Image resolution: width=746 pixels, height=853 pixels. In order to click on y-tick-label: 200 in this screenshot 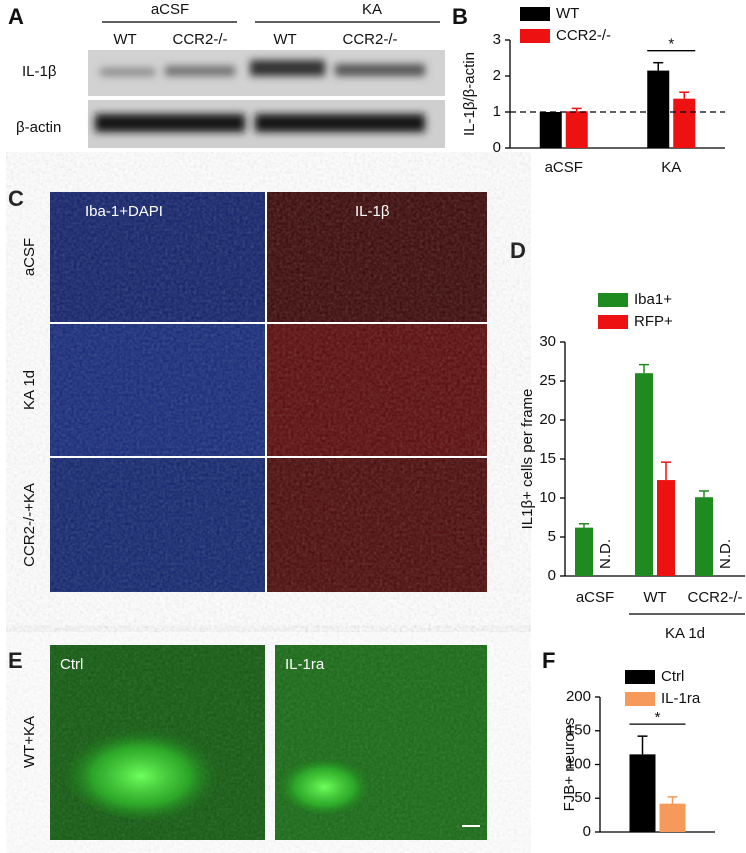, I will do `click(578, 696)`.